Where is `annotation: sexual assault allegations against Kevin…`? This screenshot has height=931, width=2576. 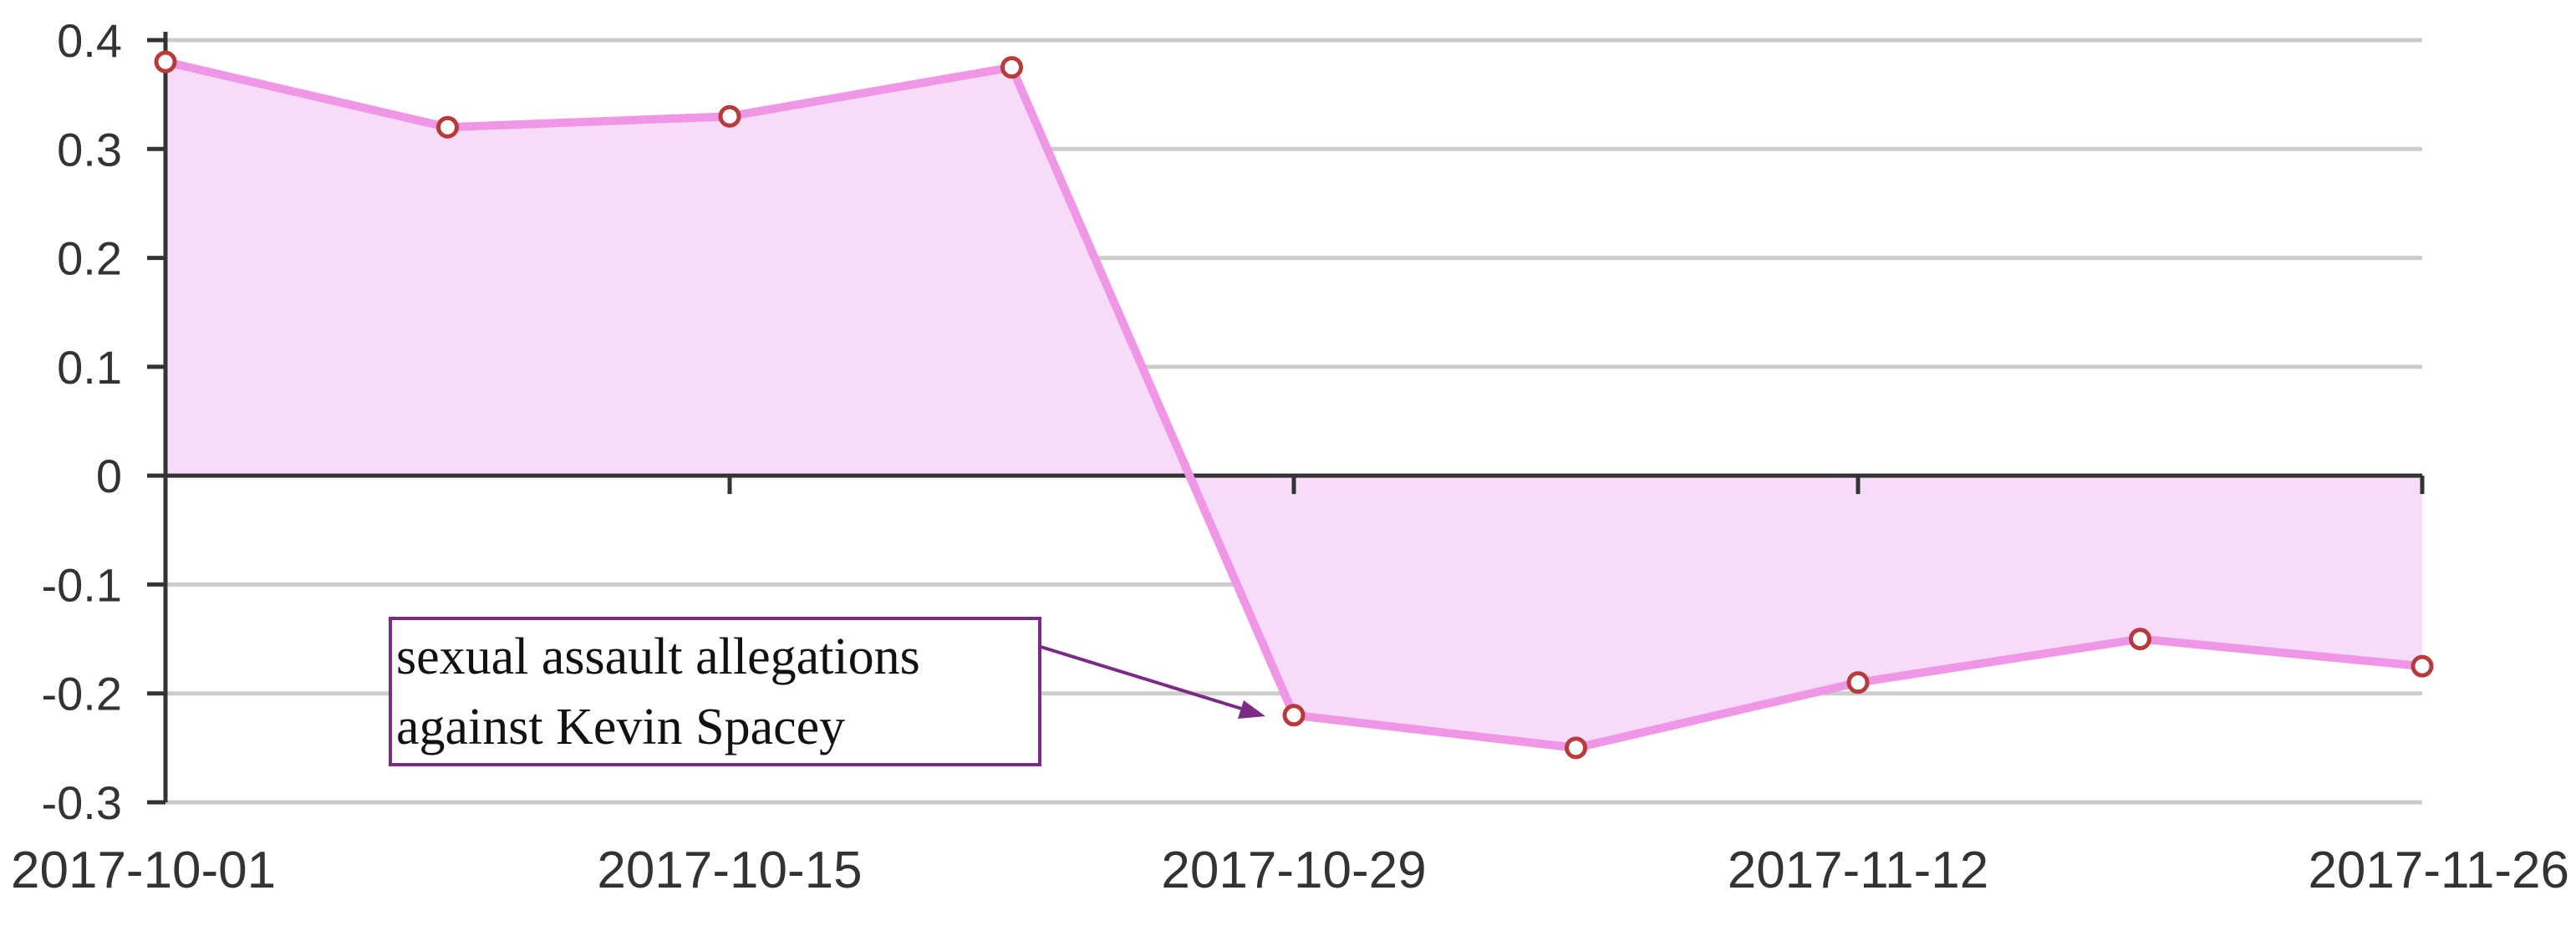 annotation: sexual assault allegations against Kevin… is located at coordinates (827, 691).